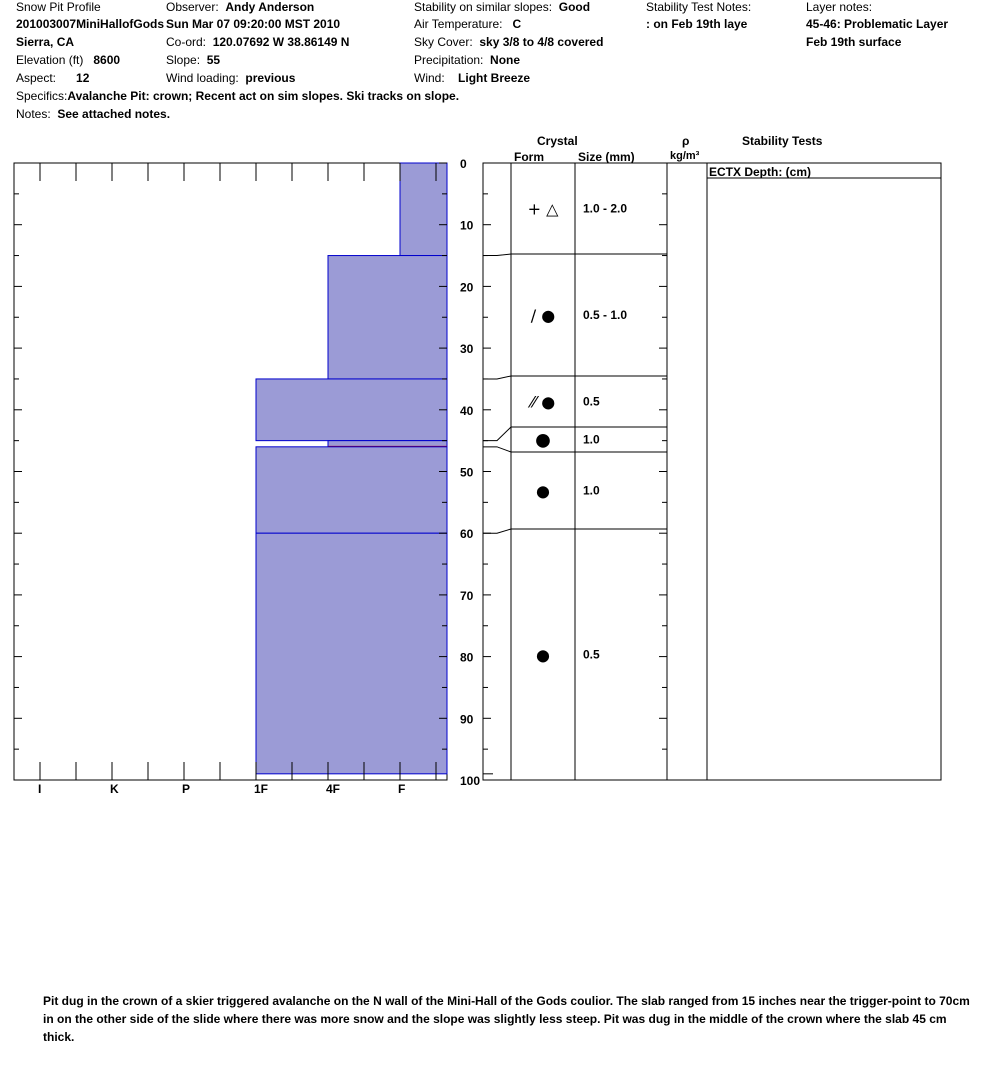 The image size is (994, 1070). Describe the element at coordinates (782, 141) in the screenshot. I see `stability-tests-header: Stability Tests` at that location.